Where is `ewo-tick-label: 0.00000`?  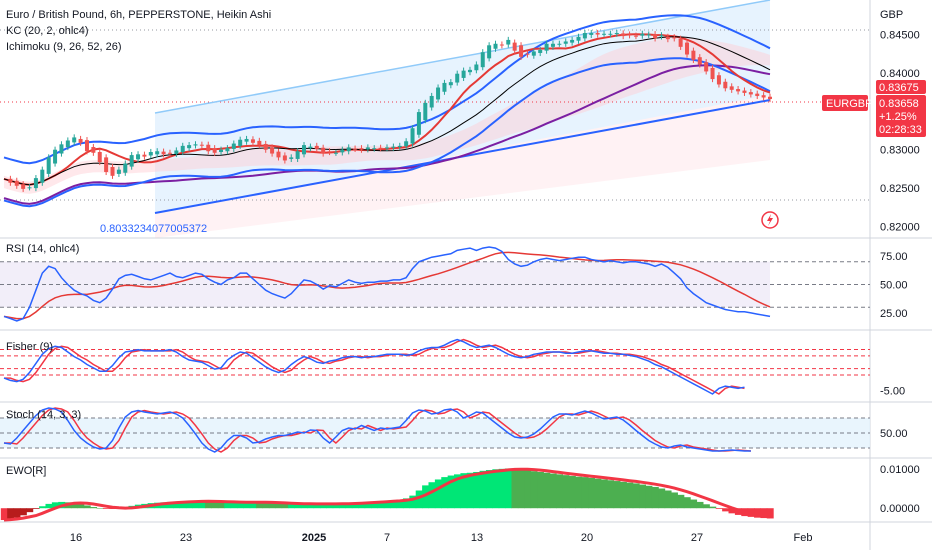
ewo-tick-label: 0.00000 is located at coordinates (900, 509).